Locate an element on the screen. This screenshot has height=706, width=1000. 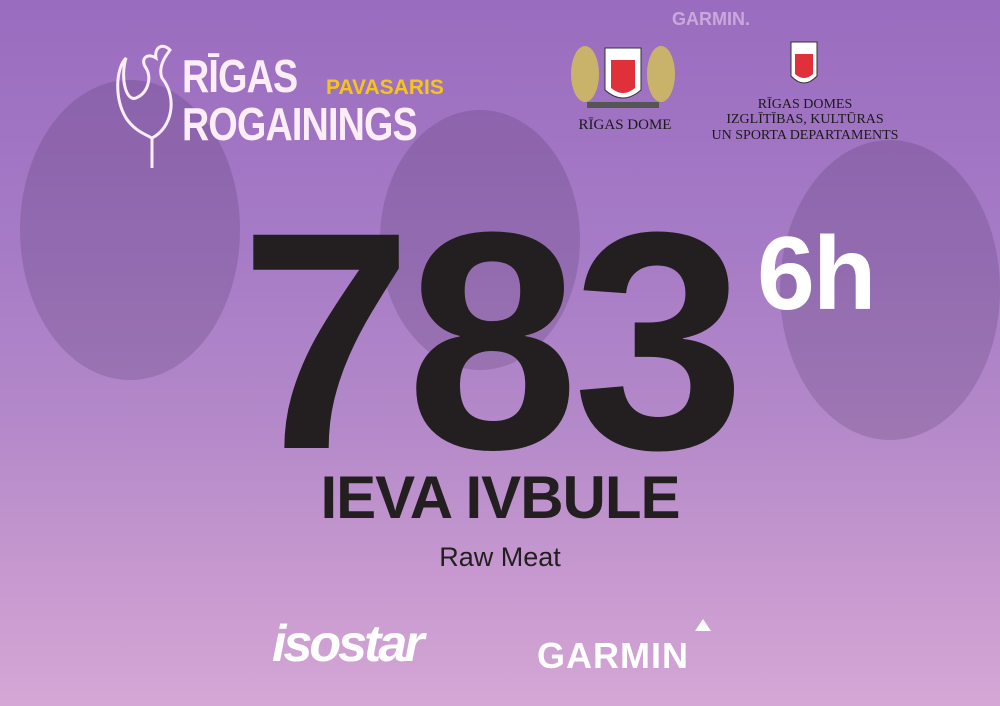
rigas-dome-label: RĪGAS DOME is located at coordinates (625, 125).